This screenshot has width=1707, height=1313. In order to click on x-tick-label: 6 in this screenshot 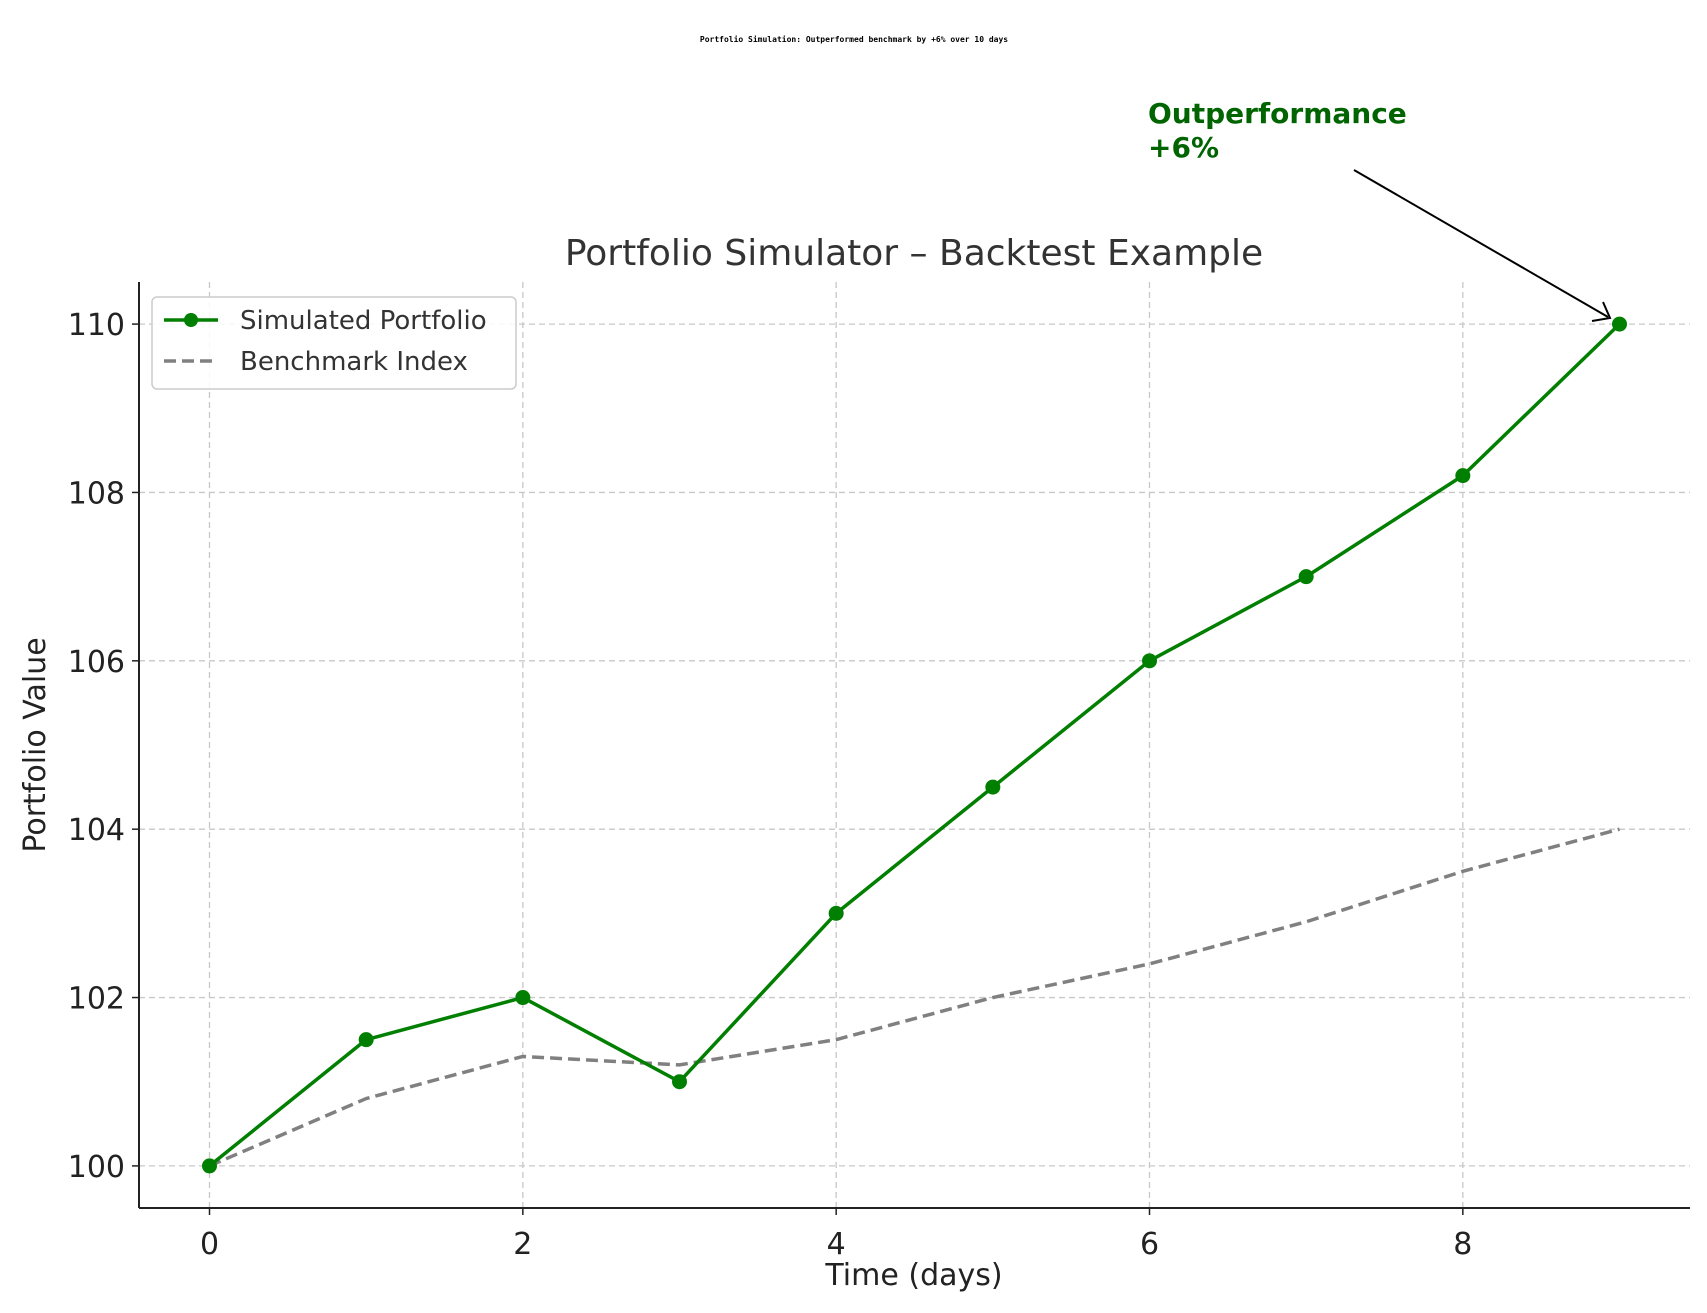, I will do `click(1149, 1244)`.